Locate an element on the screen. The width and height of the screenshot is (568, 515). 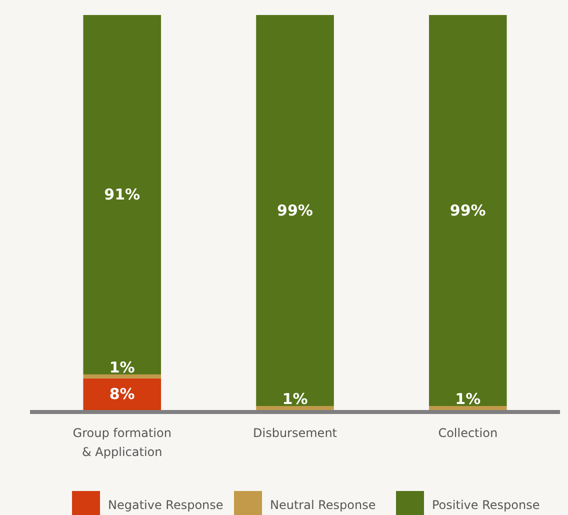
legend-label: Negative Response is located at coordinates (166, 505).